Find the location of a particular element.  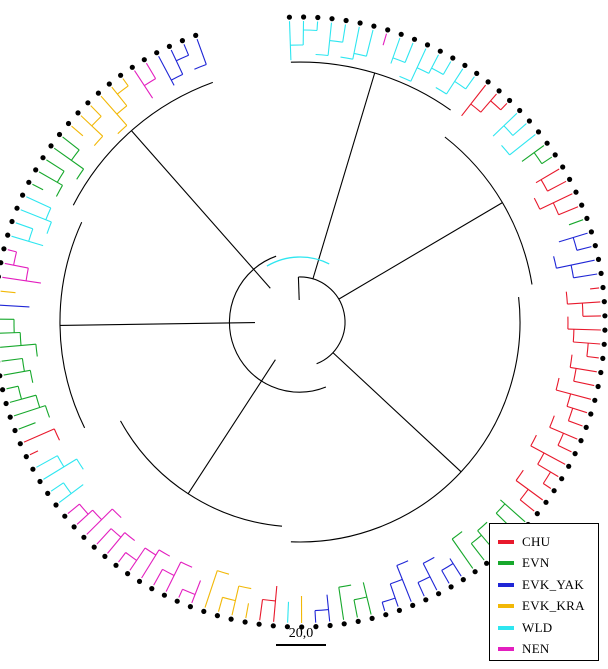

legend-label: EVK_YAK is located at coordinates (553, 584).